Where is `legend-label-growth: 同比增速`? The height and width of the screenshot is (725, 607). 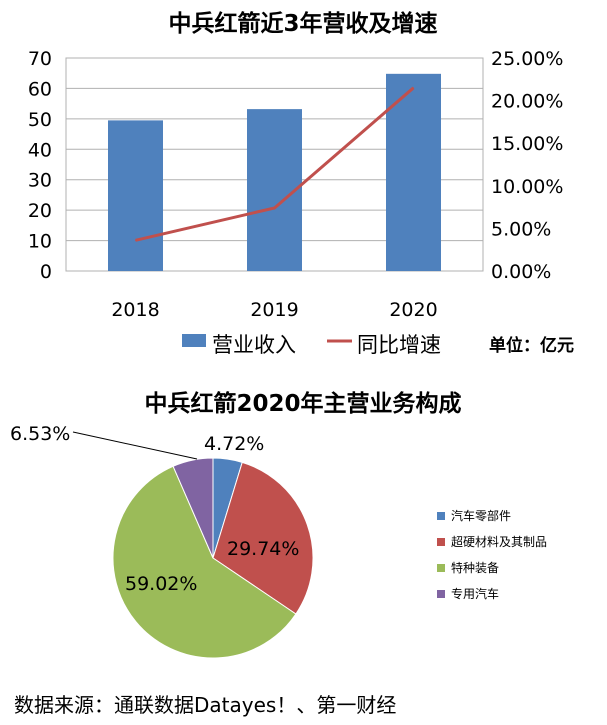 legend-label-growth: 同比增速 is located at coordinates (399, 345).